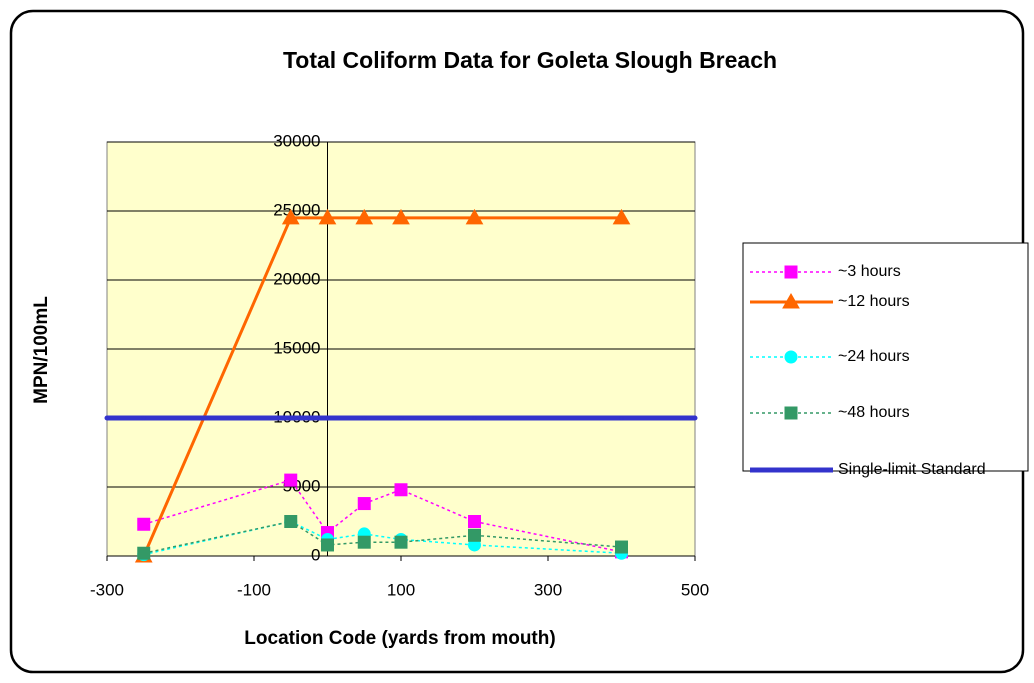 Image resolution: width=1034 pixels, height=683 pixels. Describe the element at coordinates (912, 469) in the screenshot. I see `legend-label: Single-limit Standard` at that location.